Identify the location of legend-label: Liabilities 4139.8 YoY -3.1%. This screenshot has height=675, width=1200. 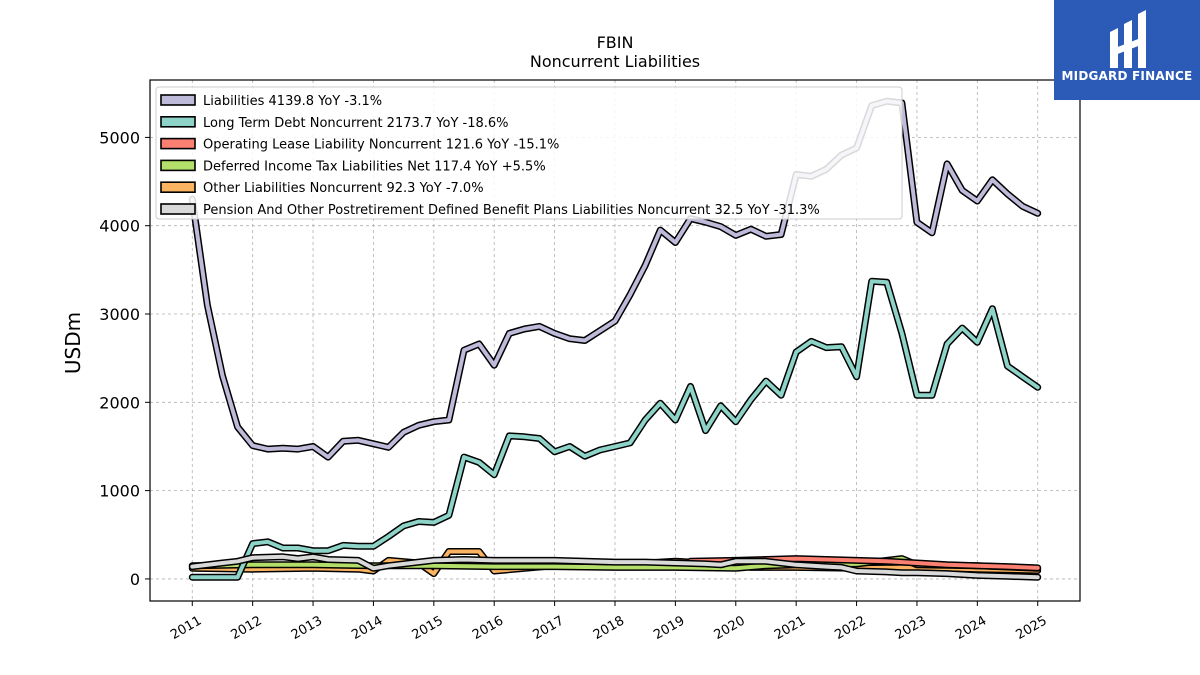
(292, 101).